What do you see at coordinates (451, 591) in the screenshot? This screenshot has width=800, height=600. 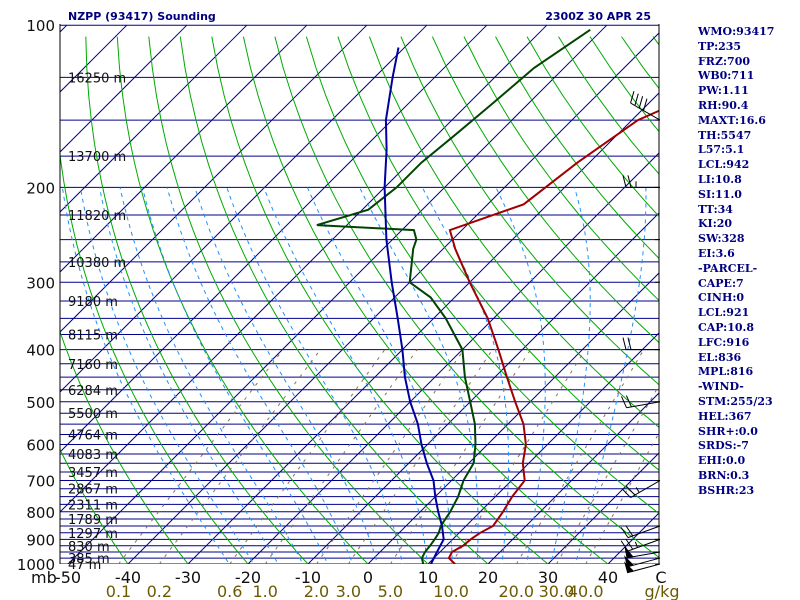 I see `mixing-ratio-tick-label: 10.0` at bounding box center [451, 591].